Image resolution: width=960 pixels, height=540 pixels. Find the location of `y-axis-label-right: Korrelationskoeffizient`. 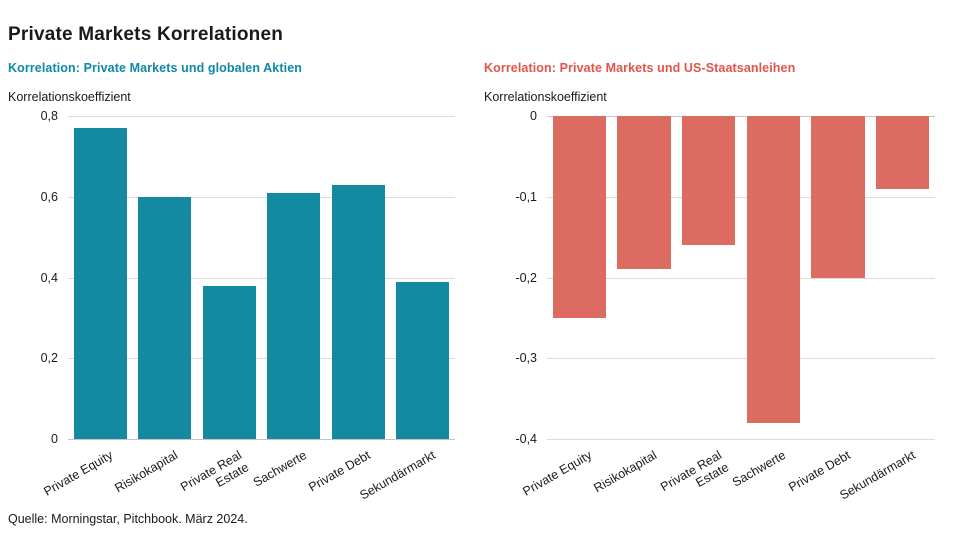

y-axis-label-right: Korrelationskoeffizient is located at coordinates (545, 97).